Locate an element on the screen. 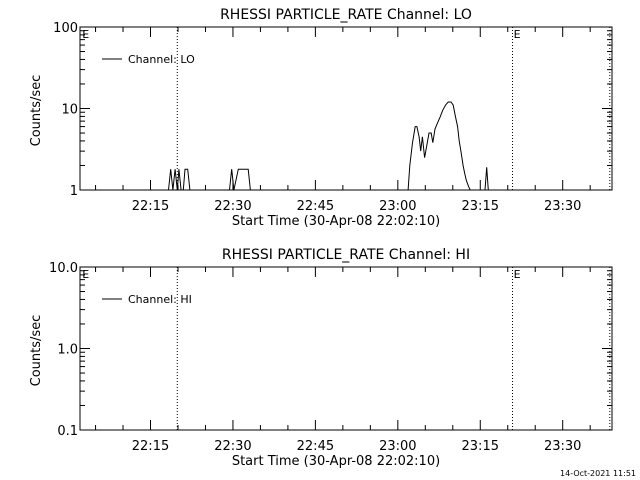 Image resolution: width=640 pixels, height=480 pixels. legend-label: Channel: LO is located at coordinates (161, 59).